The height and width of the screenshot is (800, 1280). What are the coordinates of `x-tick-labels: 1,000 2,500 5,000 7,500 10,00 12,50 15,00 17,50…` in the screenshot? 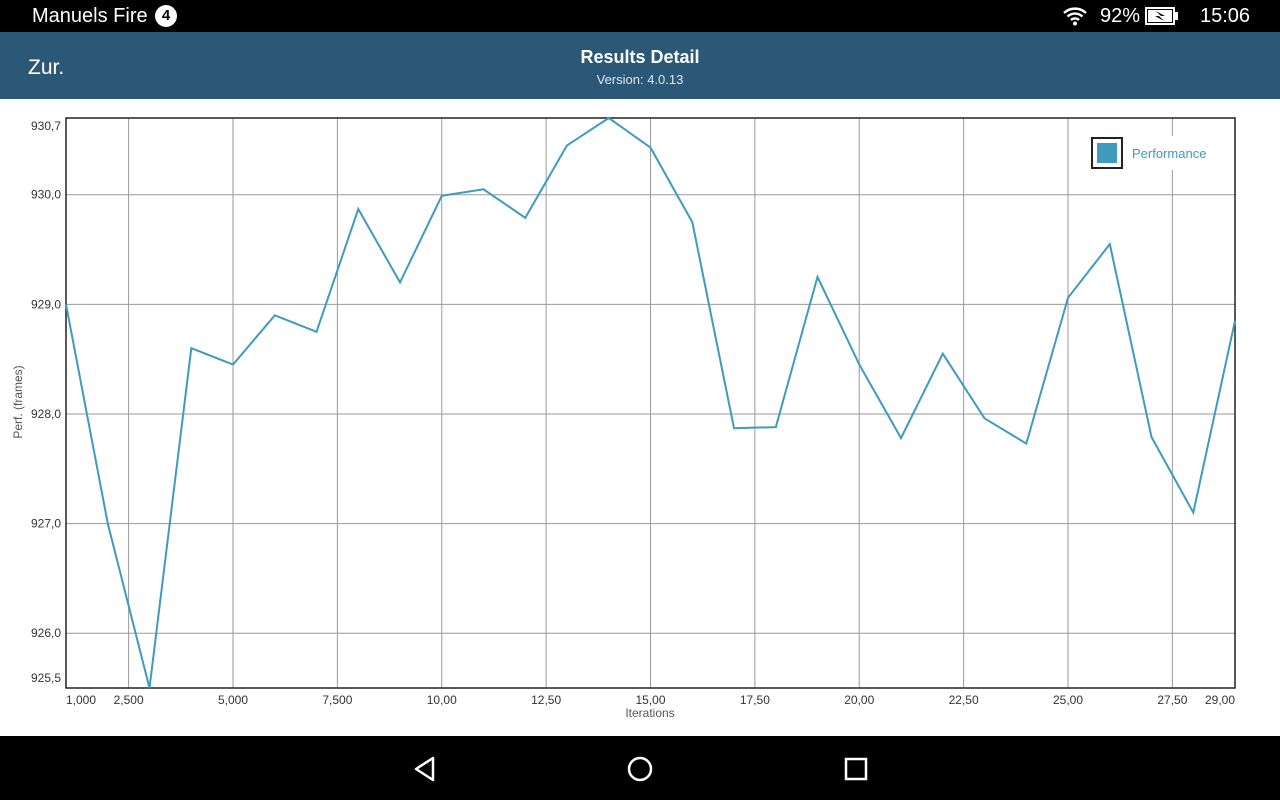 It's located at (650, 700).